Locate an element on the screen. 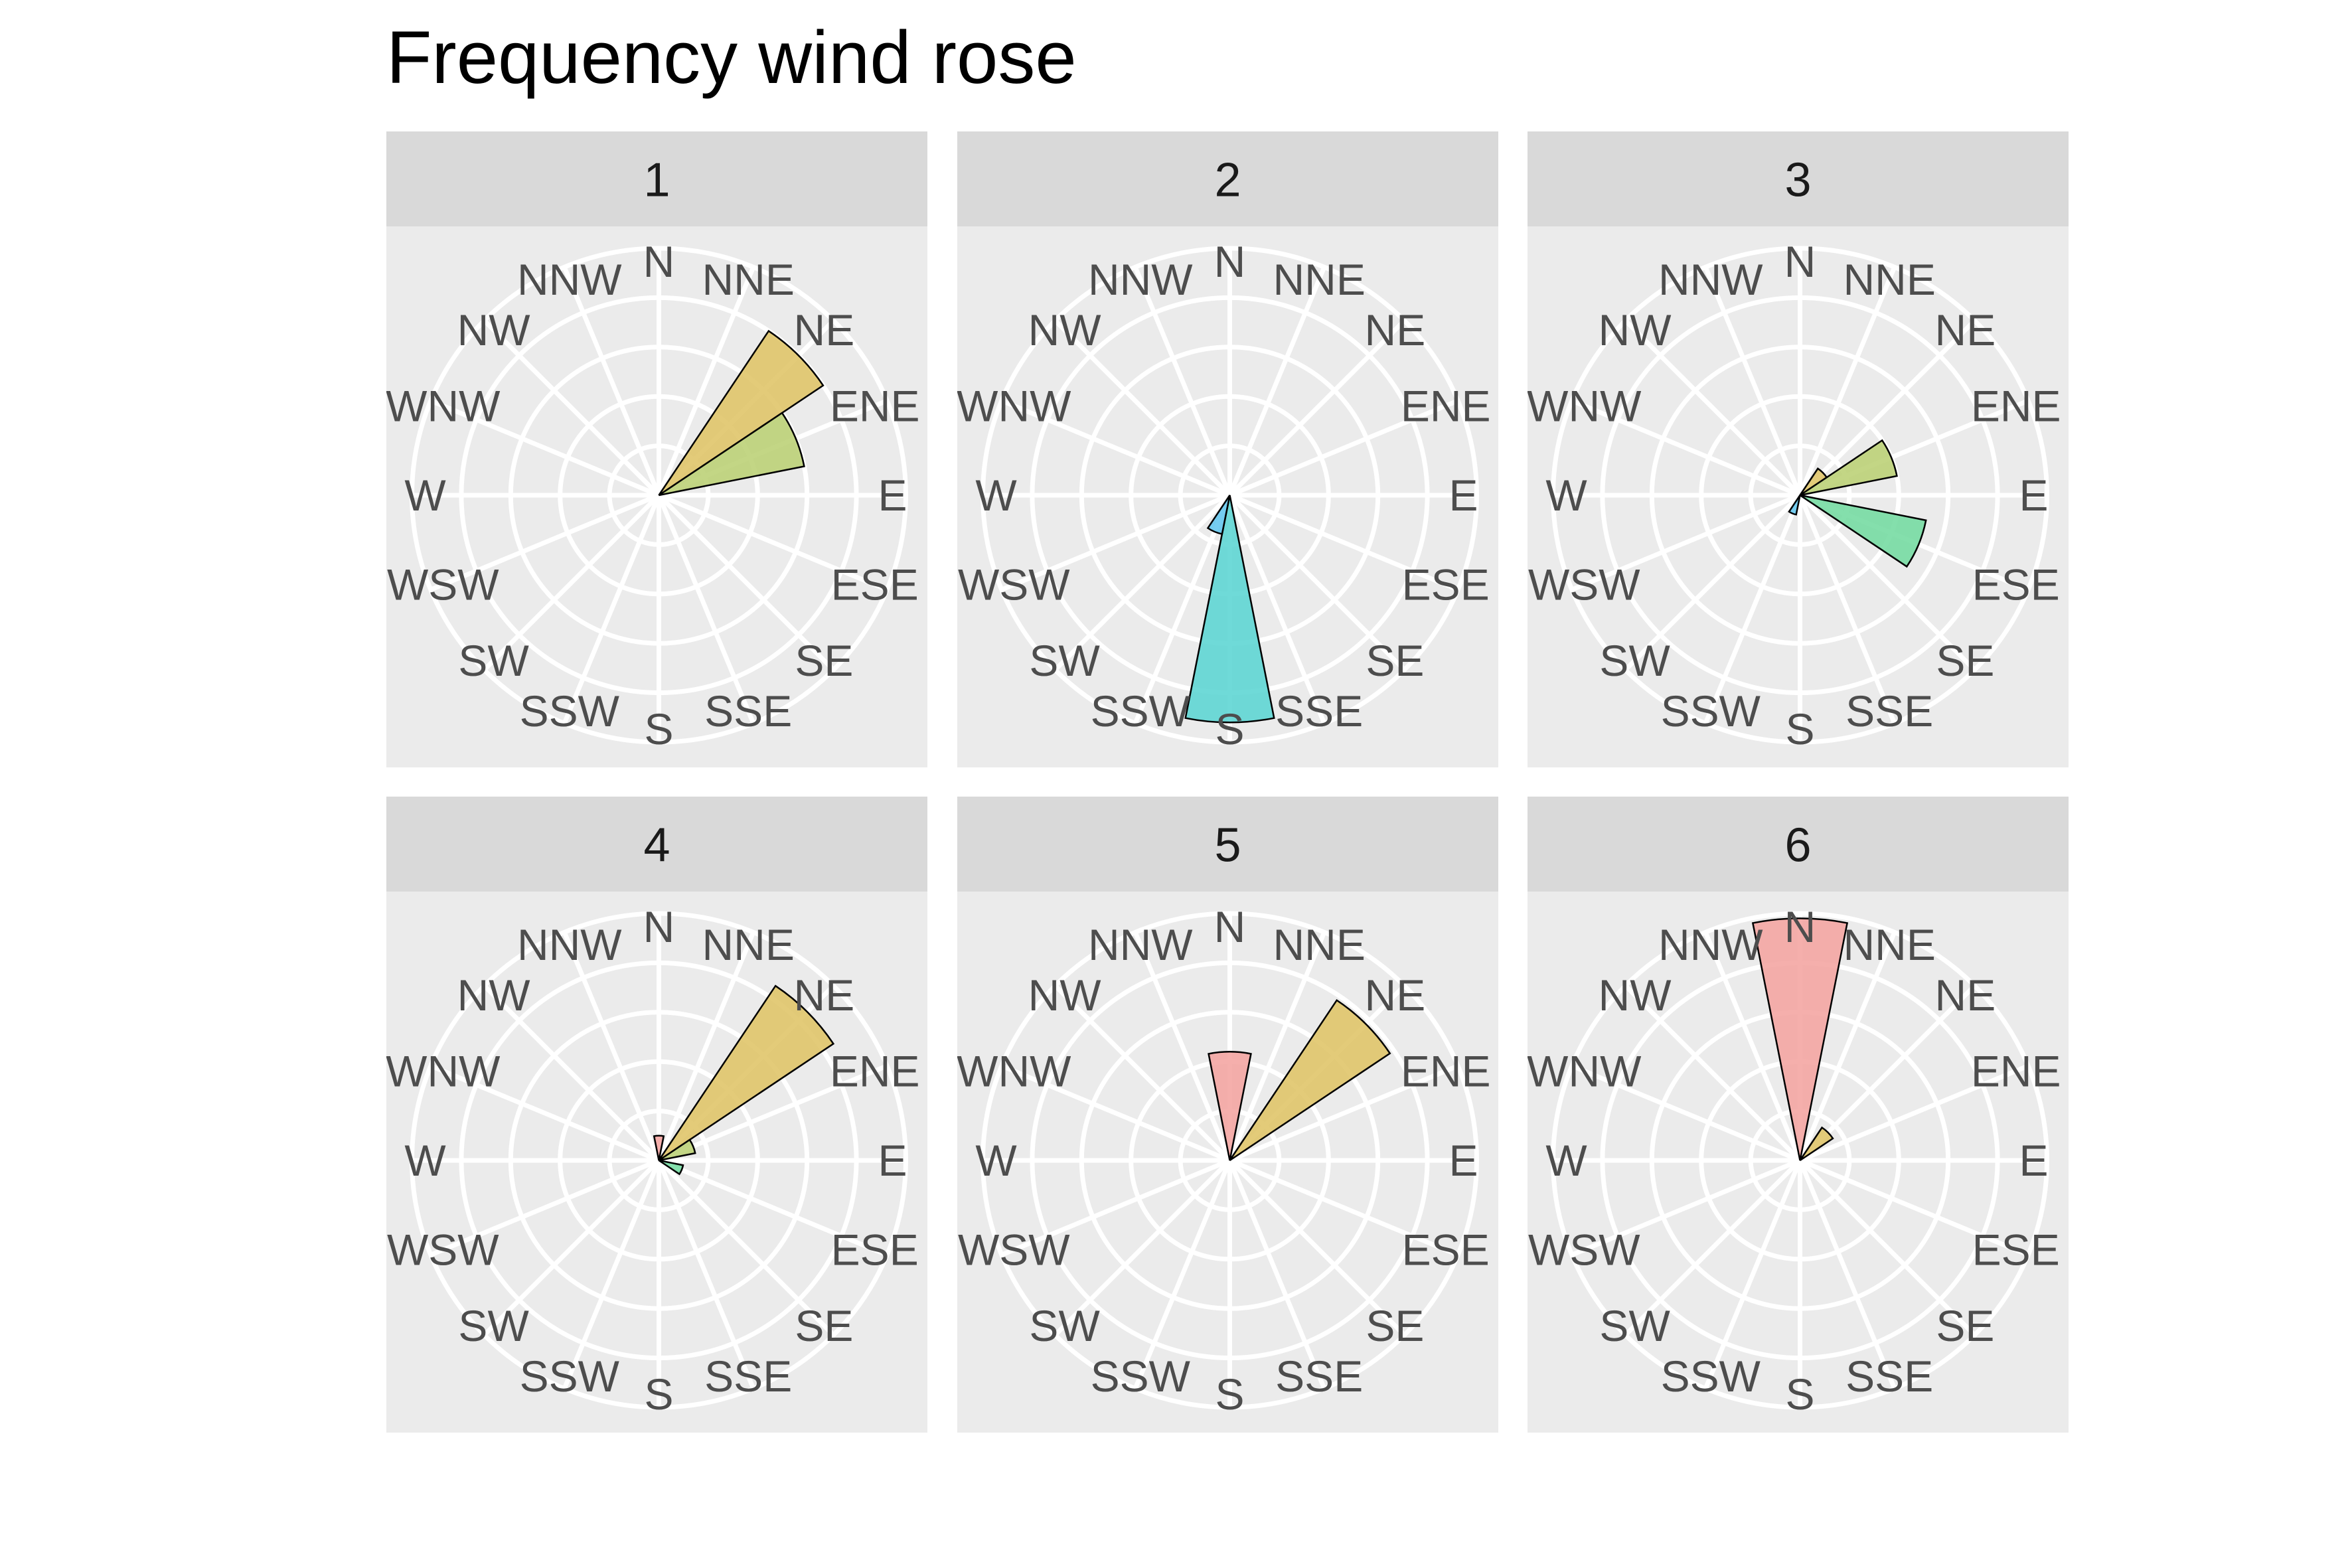 This screenshot has height=1568, width=2352. rose-sector-ene is located at coordinates (1849, 468).